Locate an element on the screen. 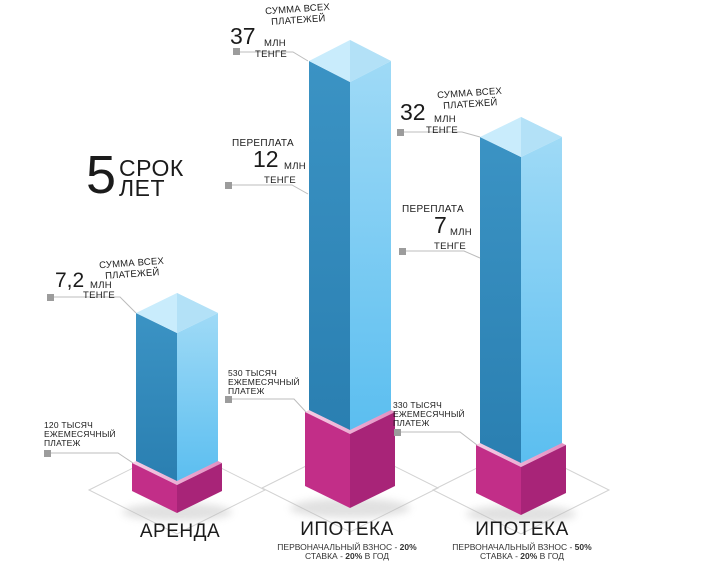  monthly-label-ipoteka-20: 530 ТЫСЯЧ ЕЖЕМЕСЯЧНЫЙ ПЛАТЕЖ is located at coordinates (264, 382).